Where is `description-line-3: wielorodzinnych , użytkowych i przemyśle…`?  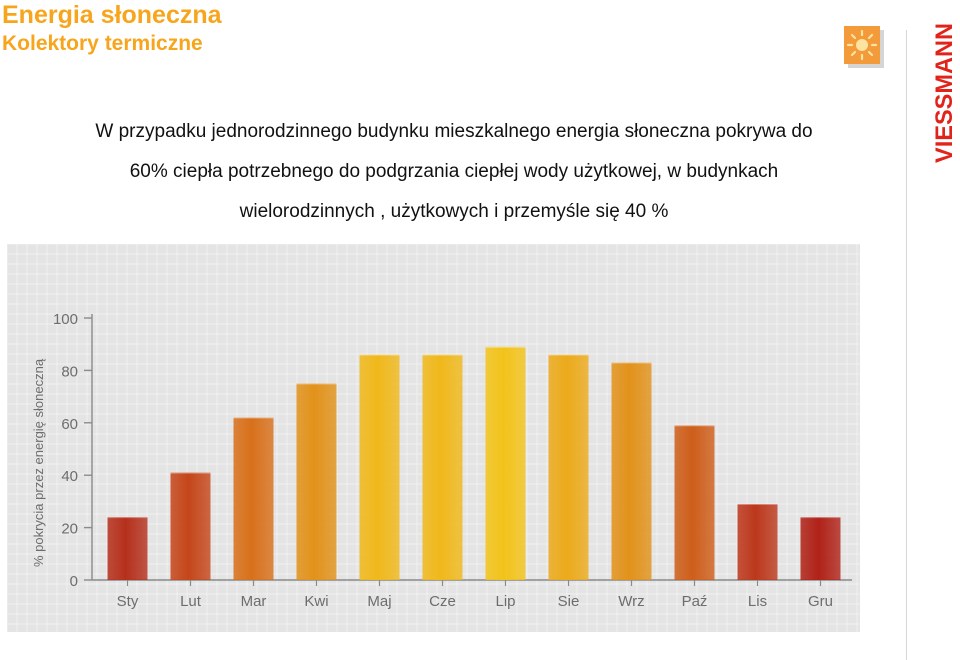
description-line-3: wielorodzinnych , użytkowych i przemyśle… is located at coordinates (454, 211).